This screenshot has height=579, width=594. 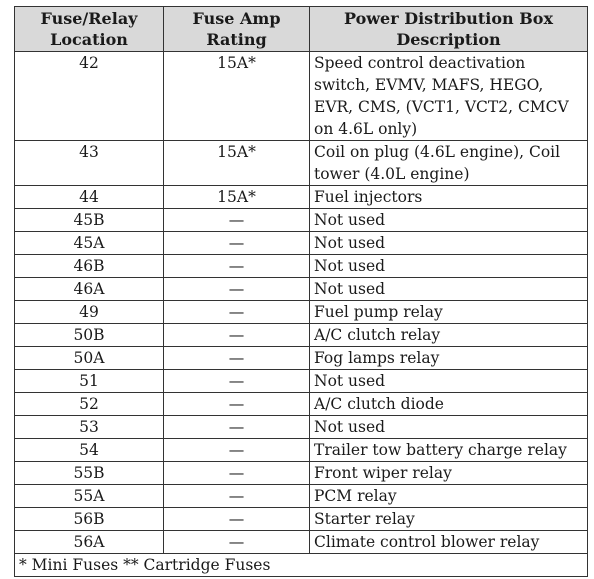 I want to click on fuse-description-cell: Front wiper relay, so click(x=448, y=473).